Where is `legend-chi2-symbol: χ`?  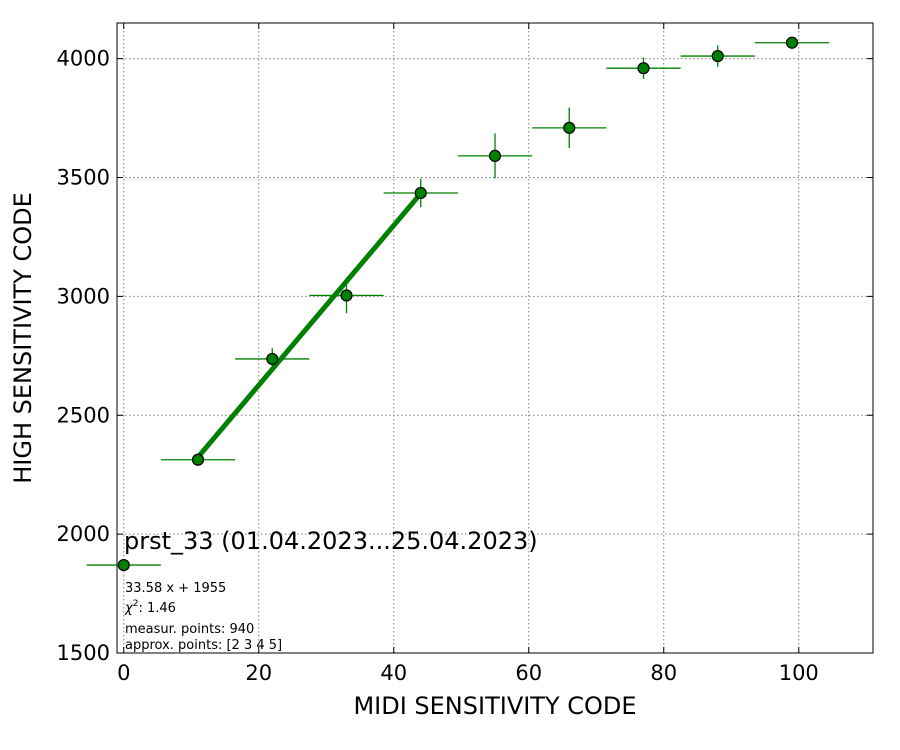
legend-chi2-symbol: χ is located at coordinates (129, 608).